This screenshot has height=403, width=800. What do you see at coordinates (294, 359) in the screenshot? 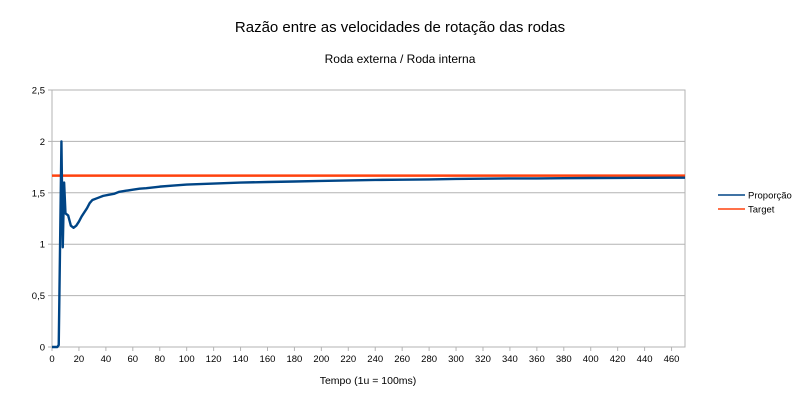
I see `x-tick-label: 180` at bounding box center [294, 359].